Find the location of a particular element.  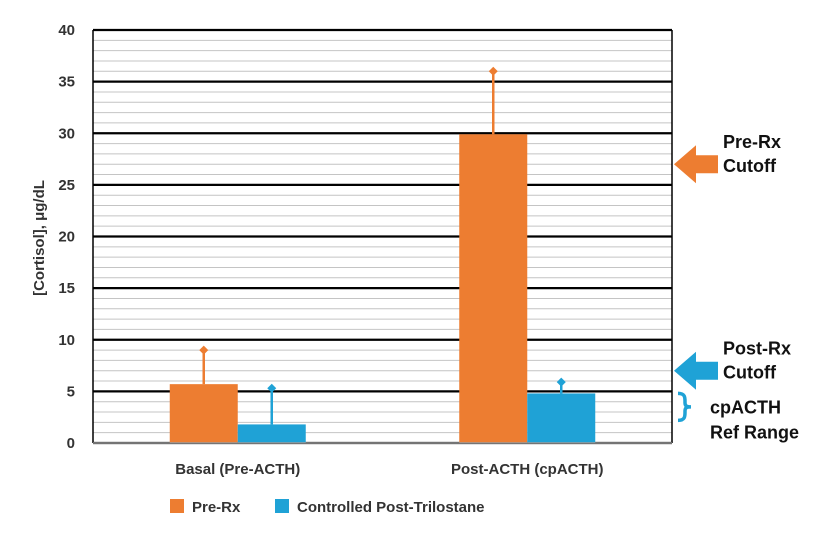

y-tick-label: 40 is located at coordinates (66, 30).